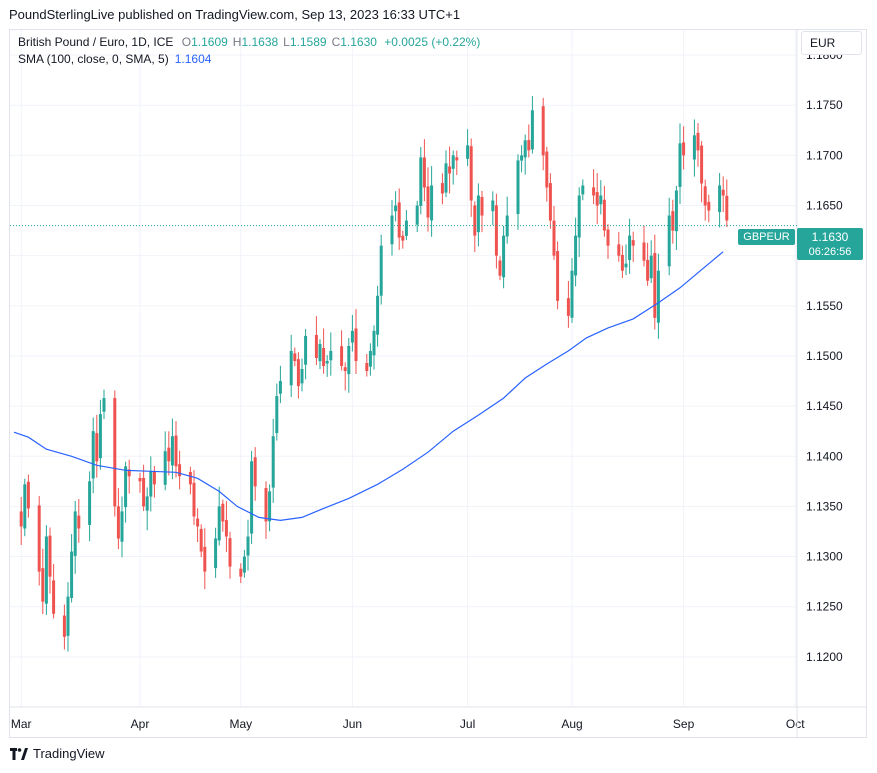 This screenshot has width=877, height=773. What do you see at coordinates (93, 59) in the screenshot?
I see `indicator-name: SMA (100, close, 0, SMA, 5)` at bounding box center [93, 59].